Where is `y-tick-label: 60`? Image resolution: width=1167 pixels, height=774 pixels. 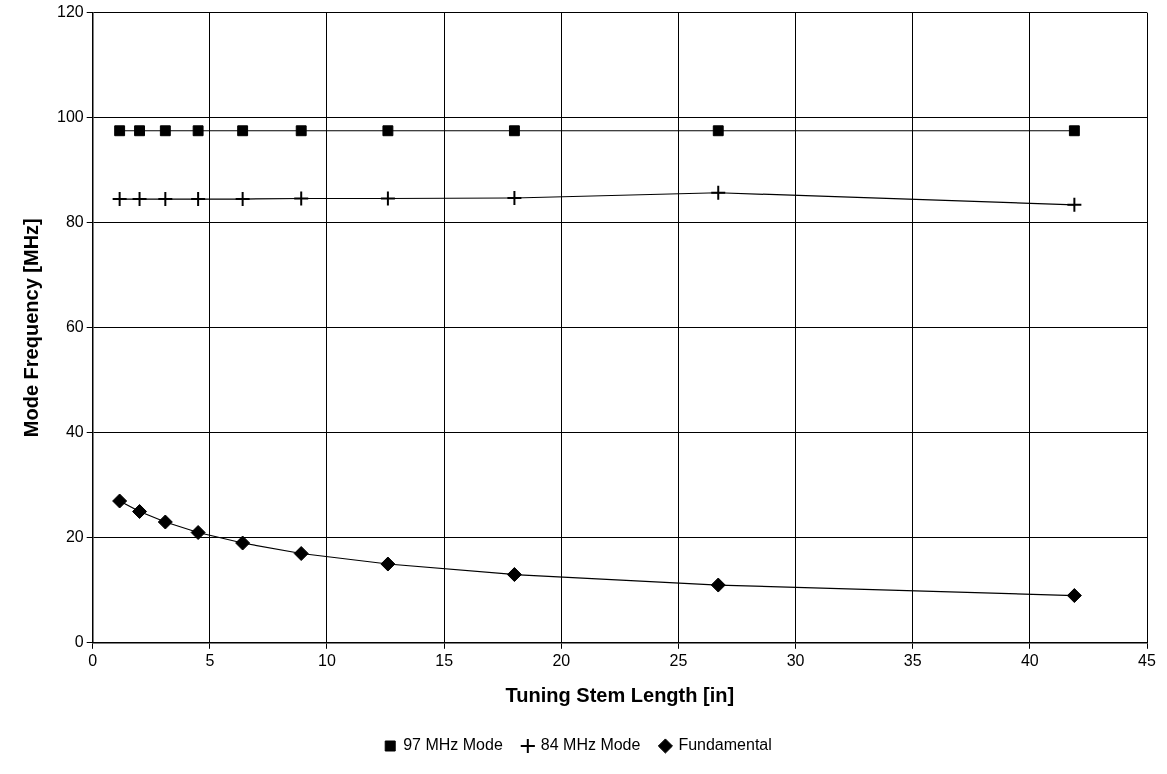 y-tick-label: 60 is located at coordinates (74, 327).